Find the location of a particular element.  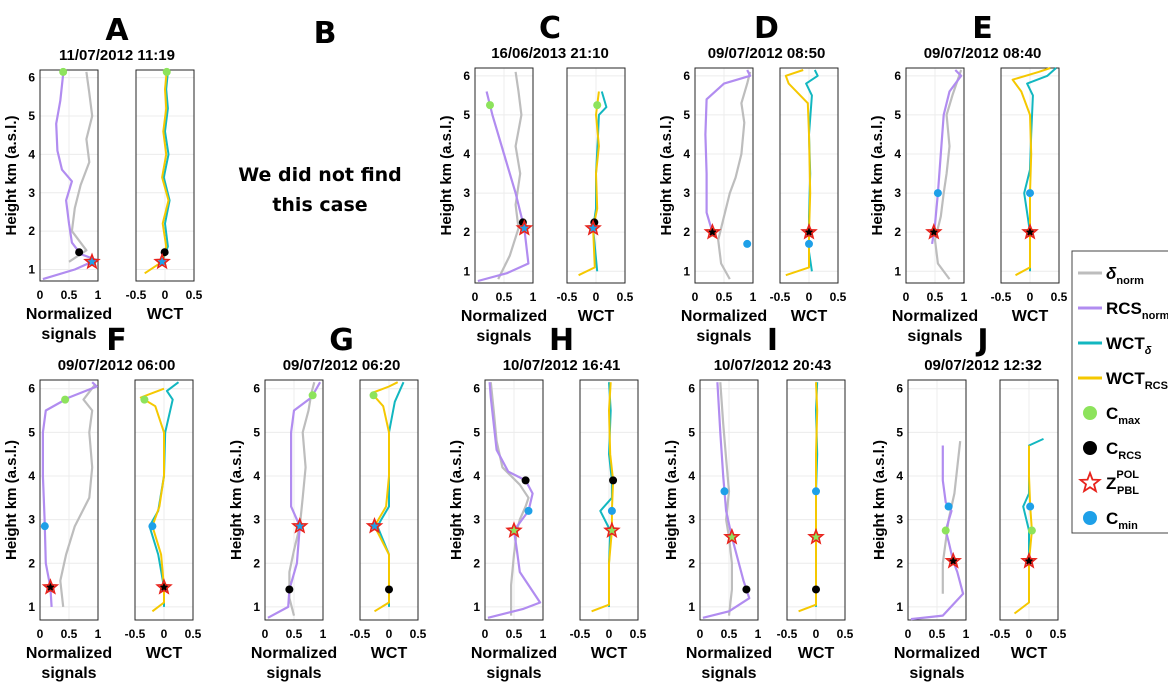

legend-swatch is located at coordinates (1090, 413).